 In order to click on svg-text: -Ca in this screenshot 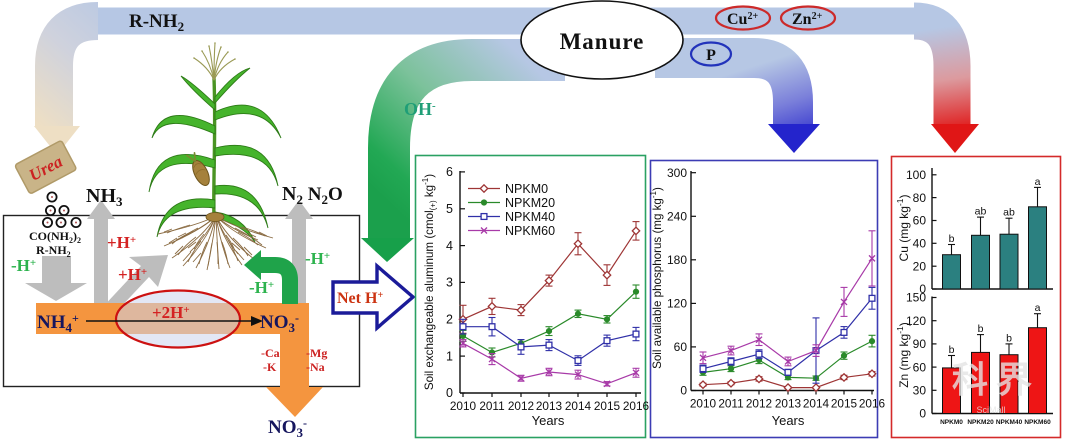, I will do `click(270, 353)`.